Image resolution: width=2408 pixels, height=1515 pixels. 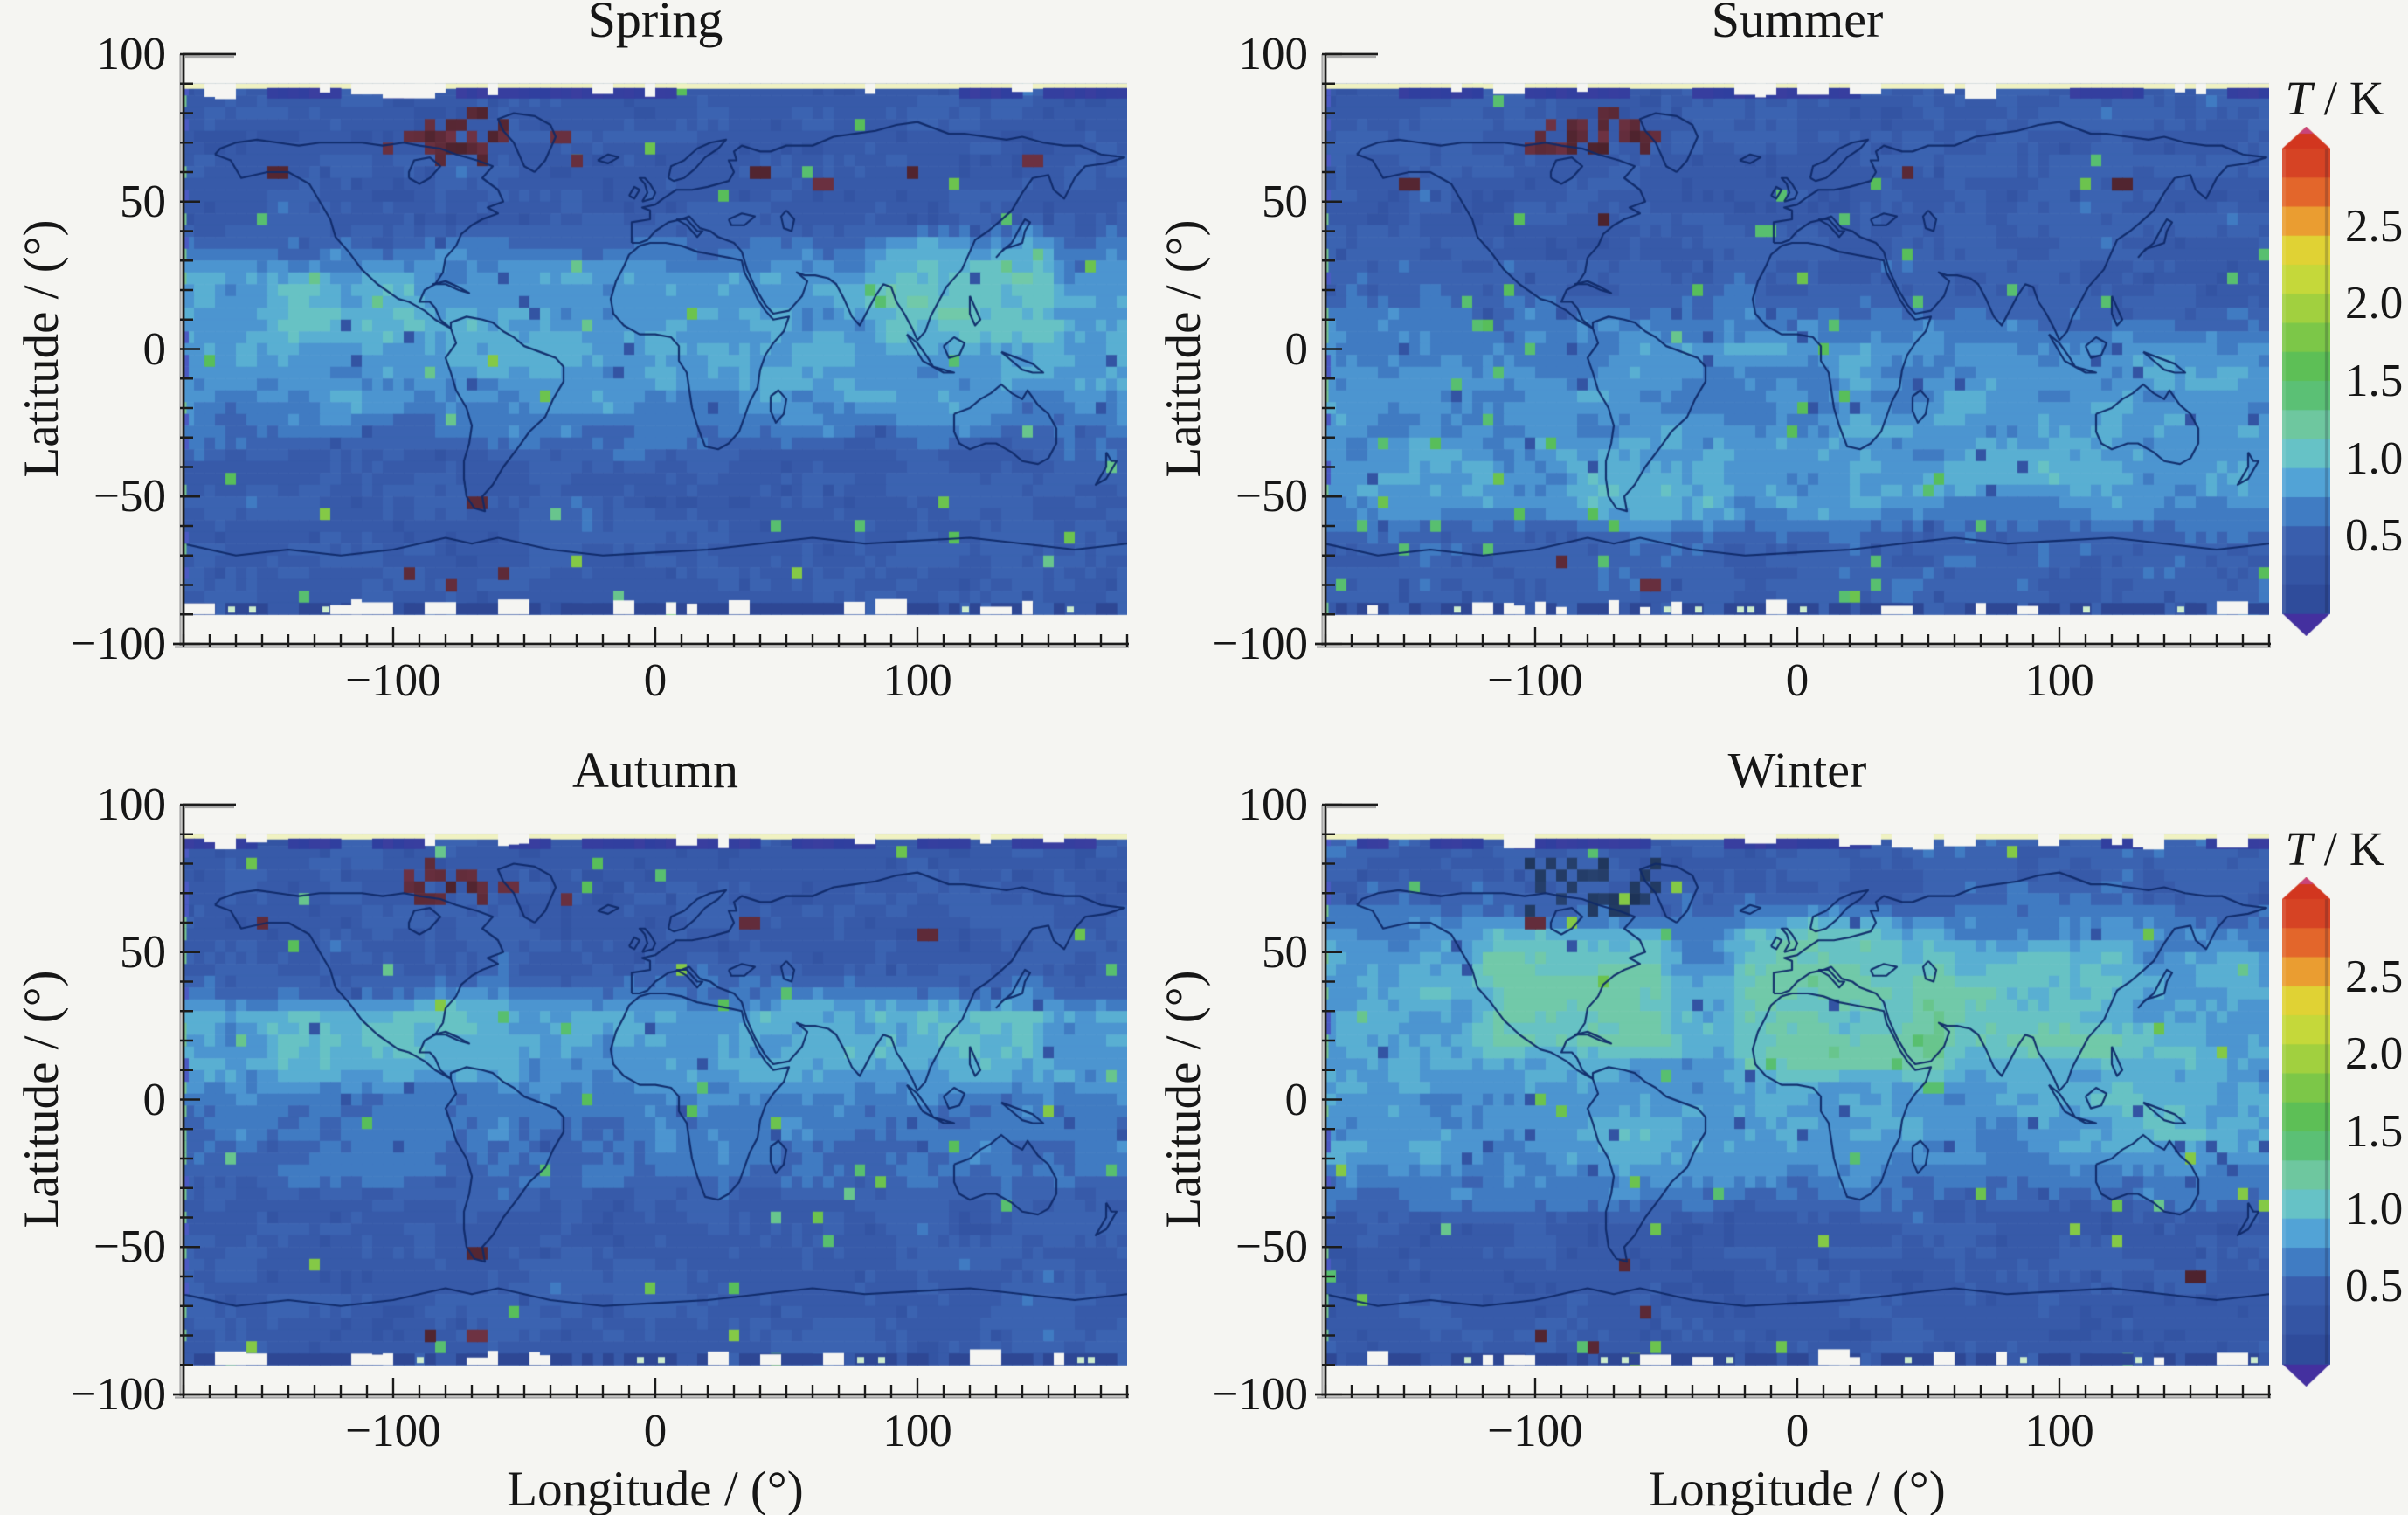 What do you see at coordinates (655, 770) in the screenshot?
I see `panel-title-autumn: Autumn` at bounding box center [655, 770].